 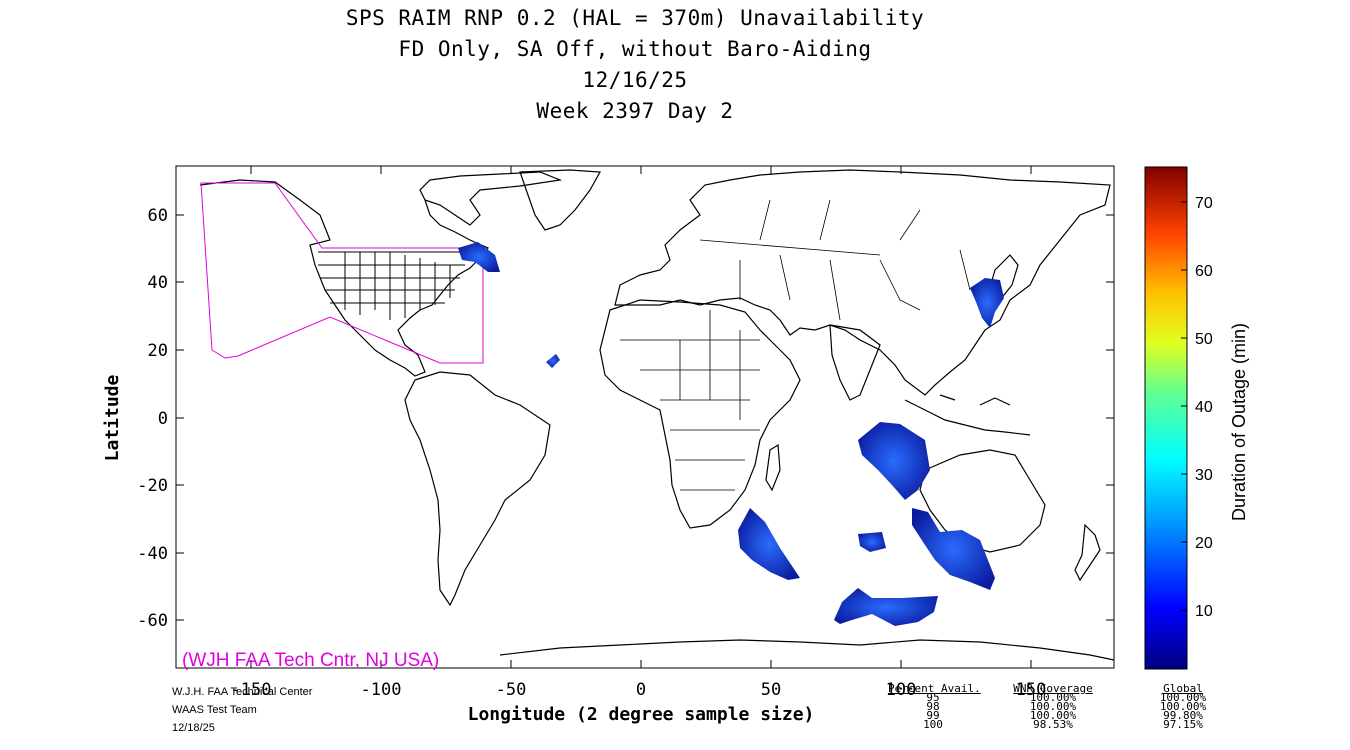 What do you see at coordinates (214, 710) in the screenshot?
I see `credit-team: WAAS Test Team` at bounding box center [214, 710].